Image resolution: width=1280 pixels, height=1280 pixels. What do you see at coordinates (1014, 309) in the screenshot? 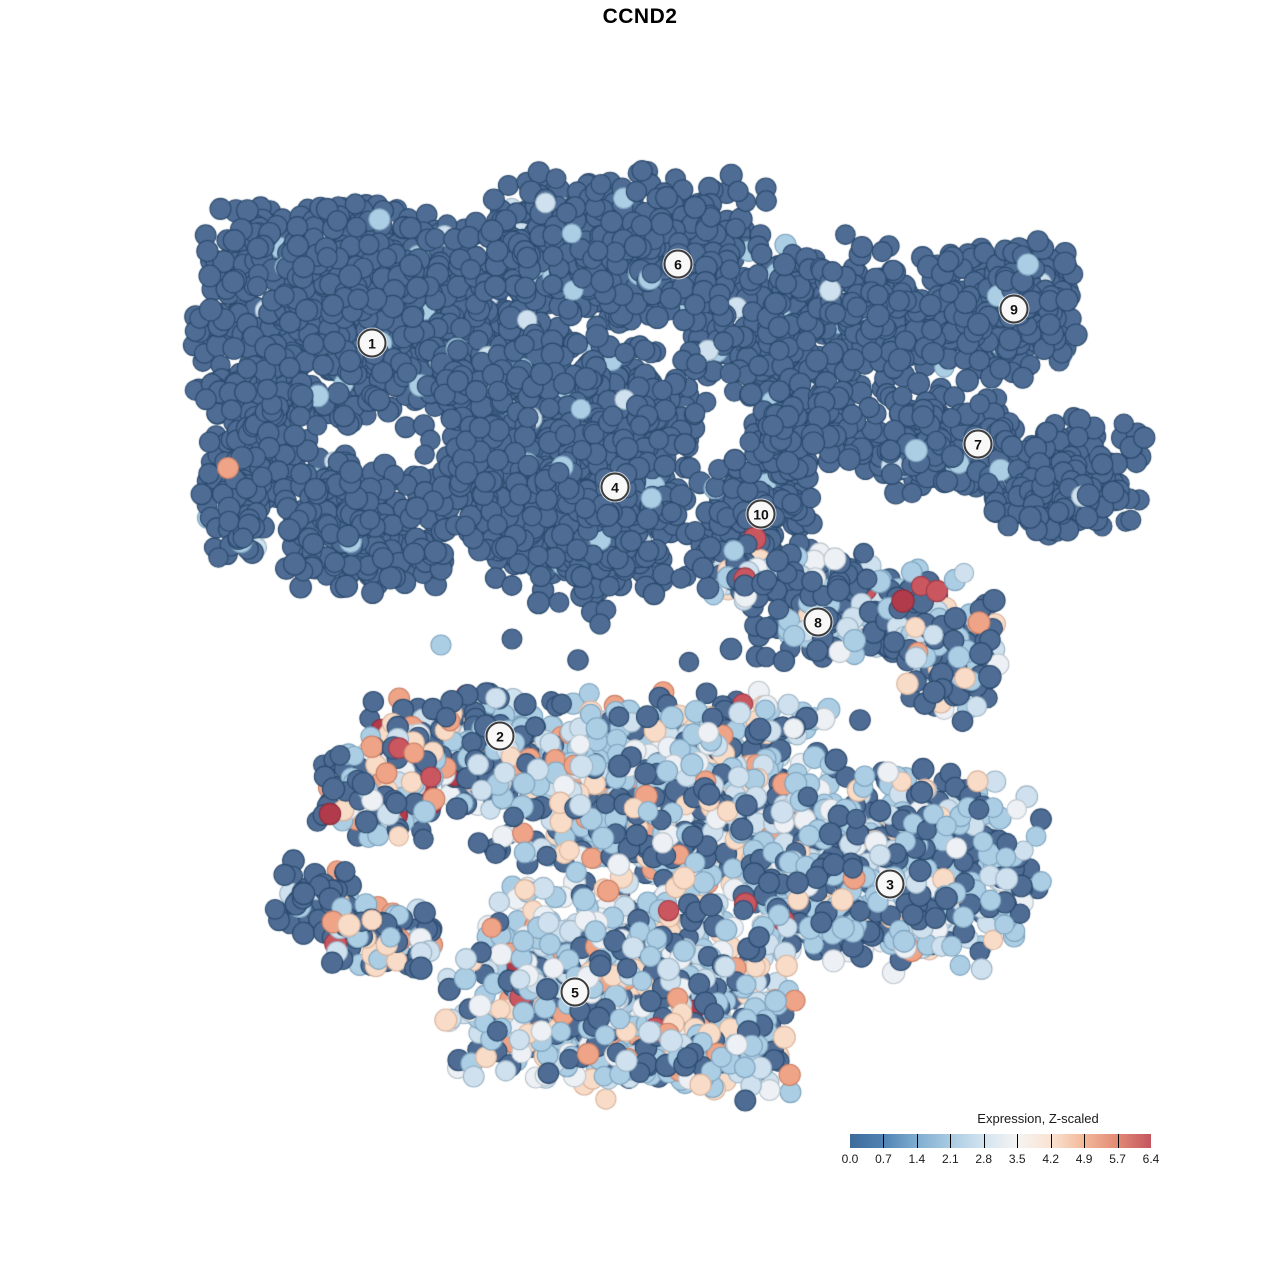
I see `cluster-label-9: 9` at bounding box center [1014, 309].